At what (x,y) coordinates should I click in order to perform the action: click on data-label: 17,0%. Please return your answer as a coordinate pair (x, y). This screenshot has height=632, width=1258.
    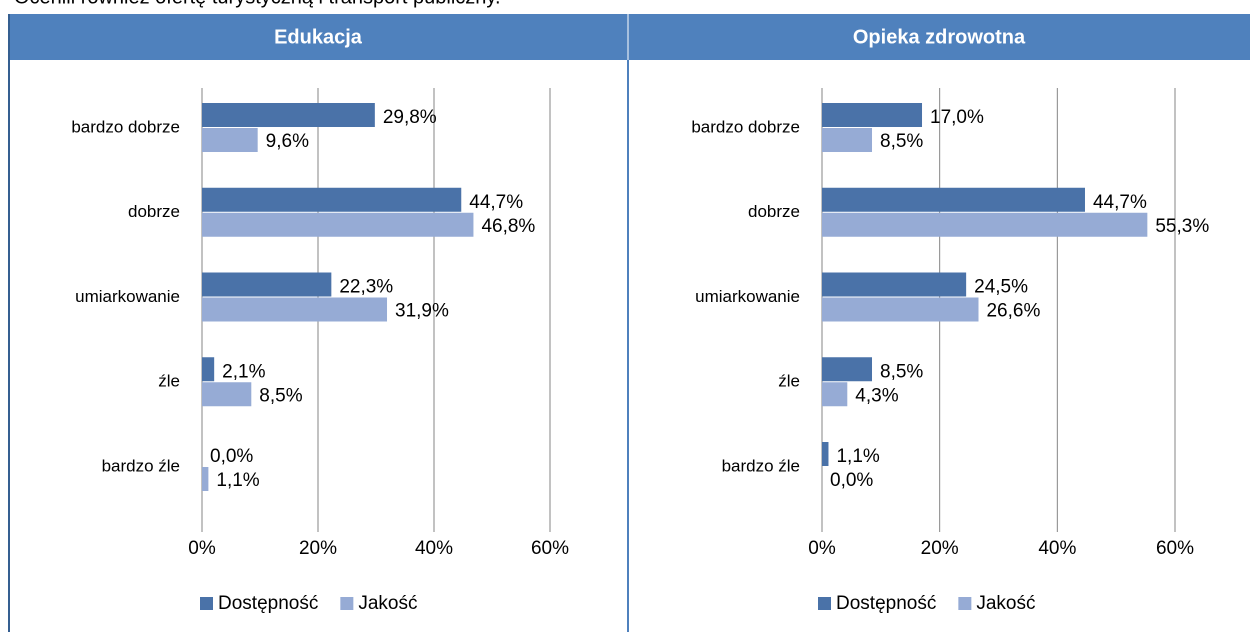
    Looking at the image, I should click on (957, 117).